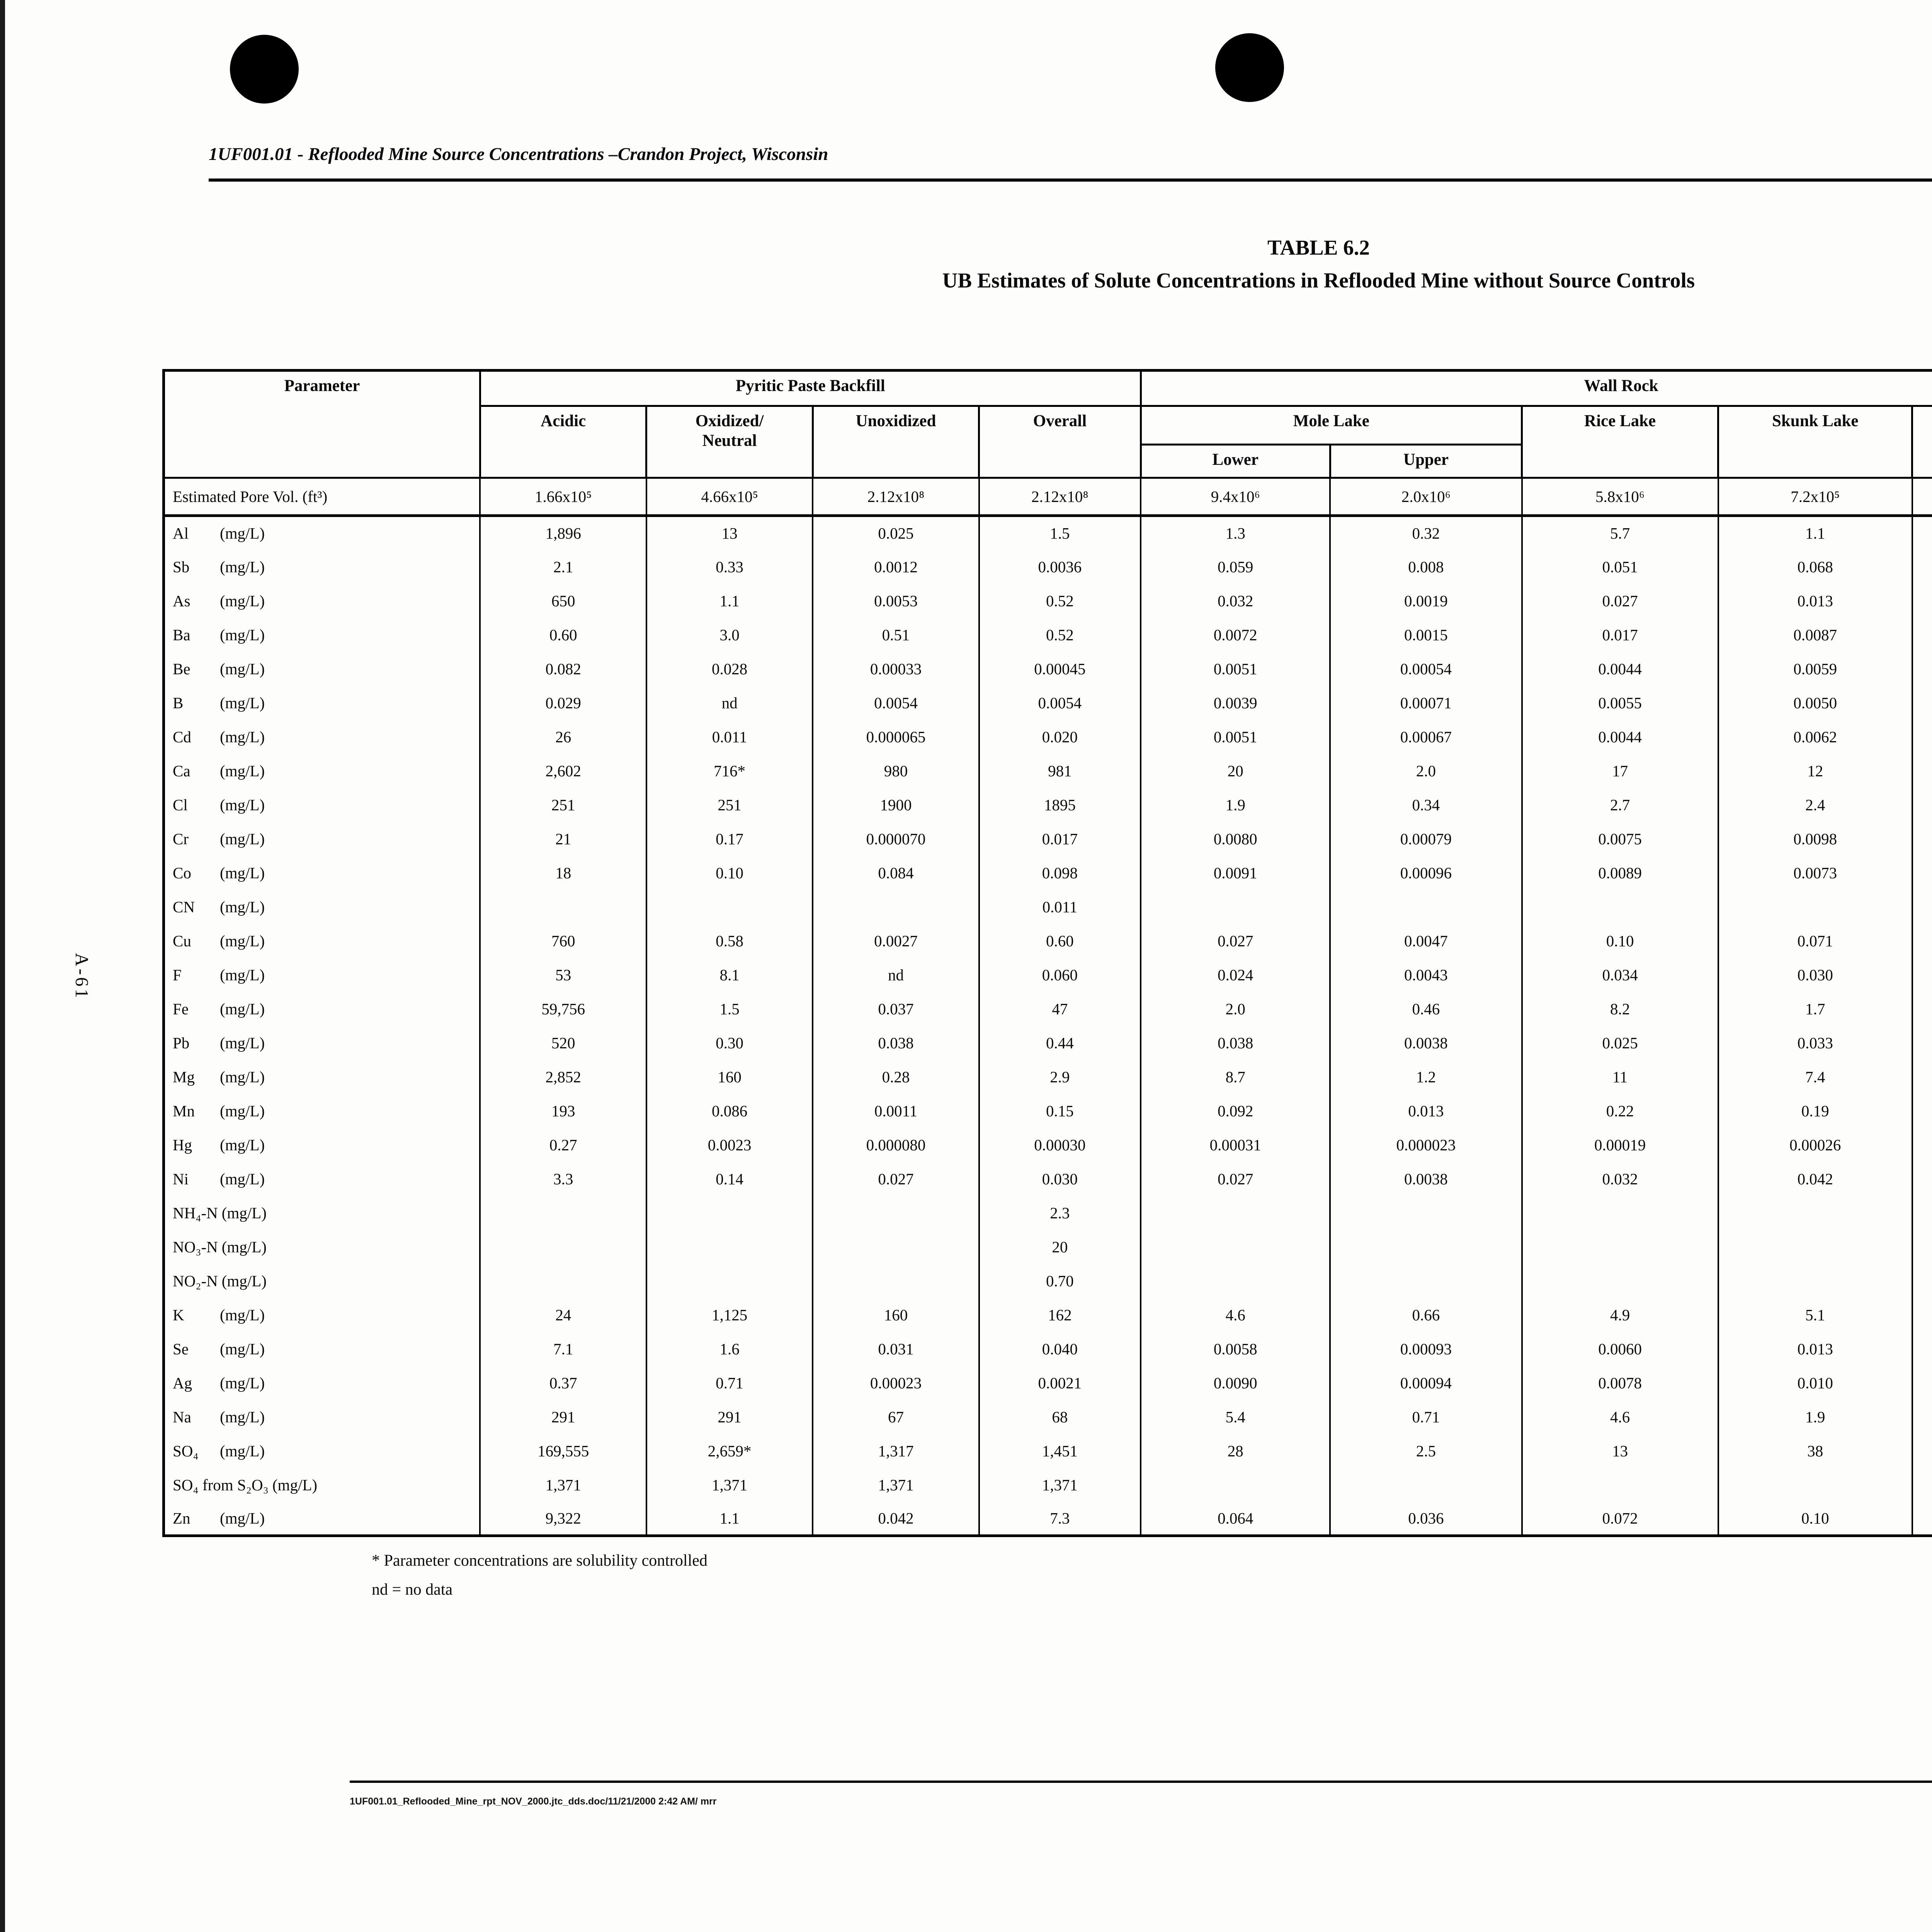 Image resolution: width=1932 pixels, height=1932 pixels. What do you see at coordinates (321, 805) in the screenshot?
I see `param-cell: Cl (mg/L)` at bounding box center [321, 805].